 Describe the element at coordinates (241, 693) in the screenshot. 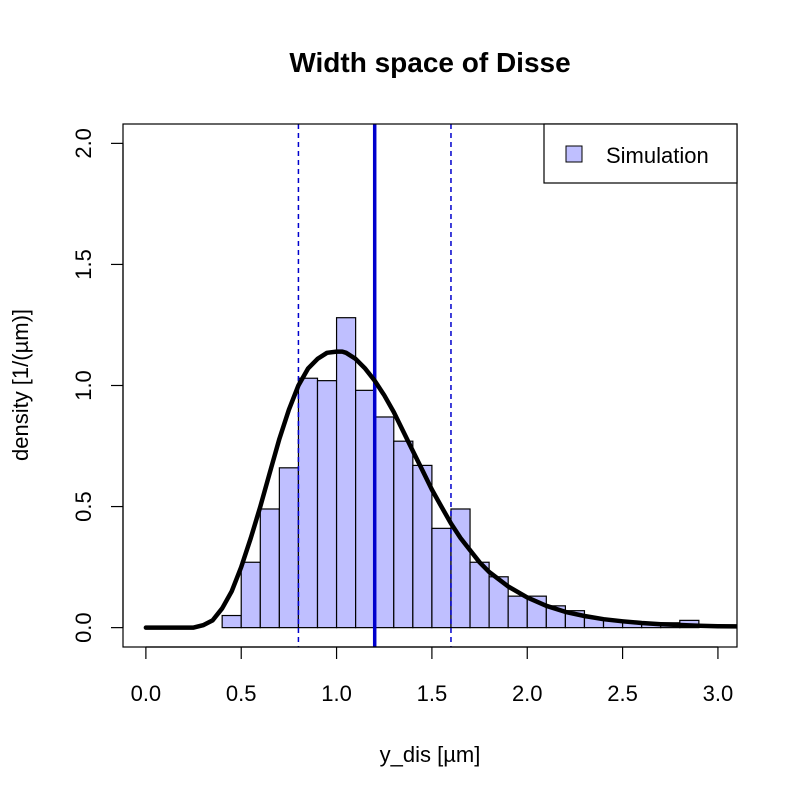

I see `x-tick-label: 0.5` at that location.